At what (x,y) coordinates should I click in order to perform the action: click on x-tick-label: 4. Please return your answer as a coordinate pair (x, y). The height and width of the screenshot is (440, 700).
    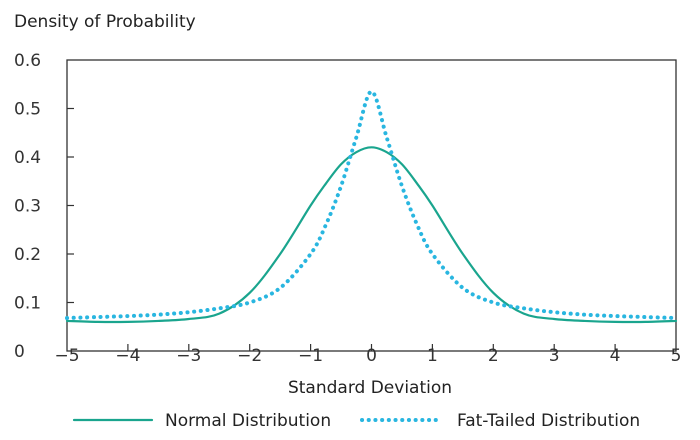
    Looking at the image, I should click on (615, 356).